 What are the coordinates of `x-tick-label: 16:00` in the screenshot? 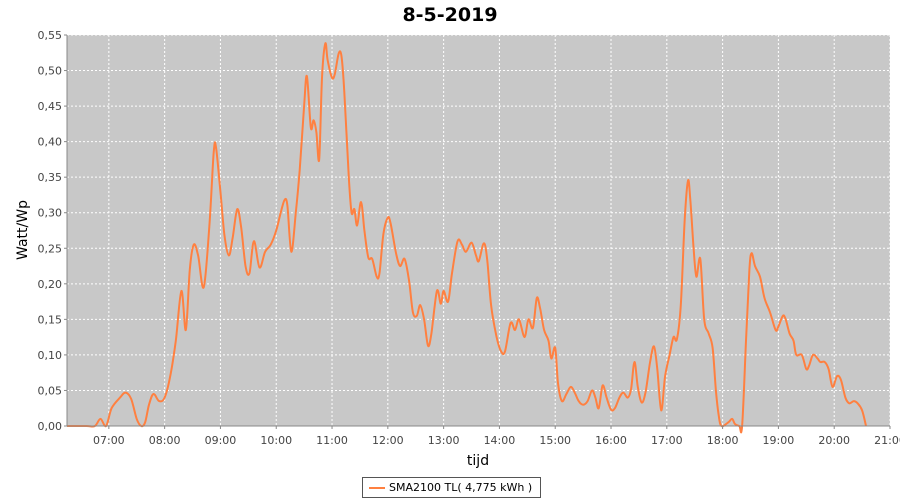 It's located at (611, 440).